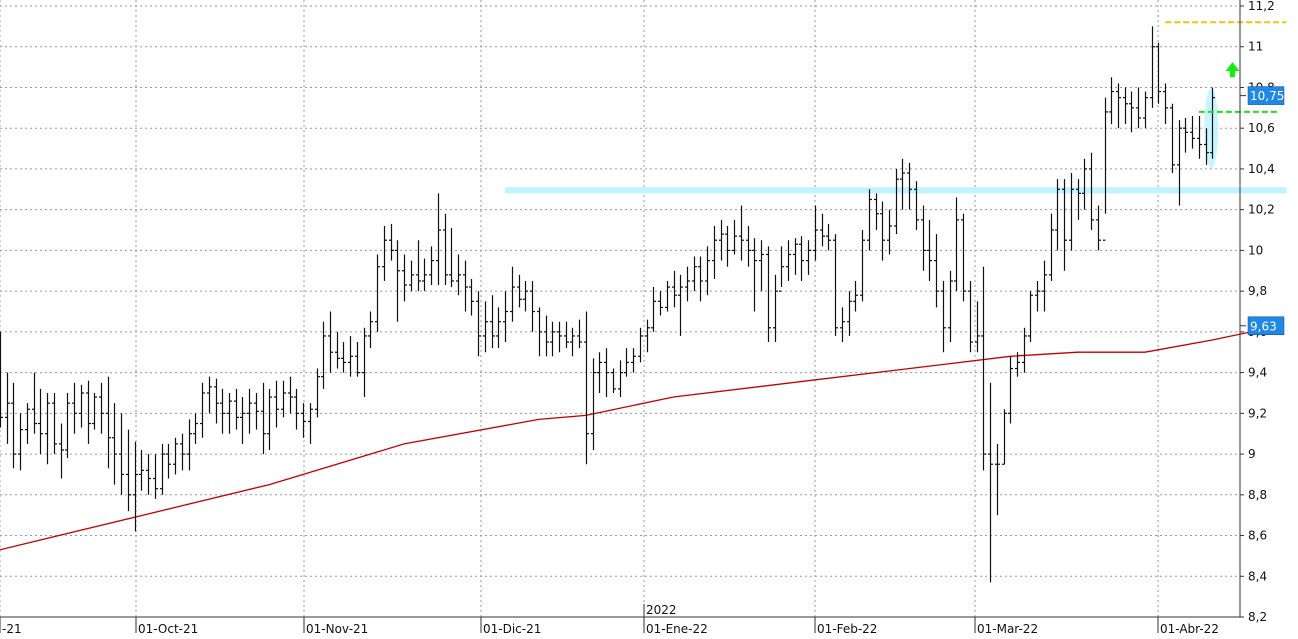  Describe the element at coordinates (1263, 326) in the screenshot. I see `badge-label: 9,63` at that location.